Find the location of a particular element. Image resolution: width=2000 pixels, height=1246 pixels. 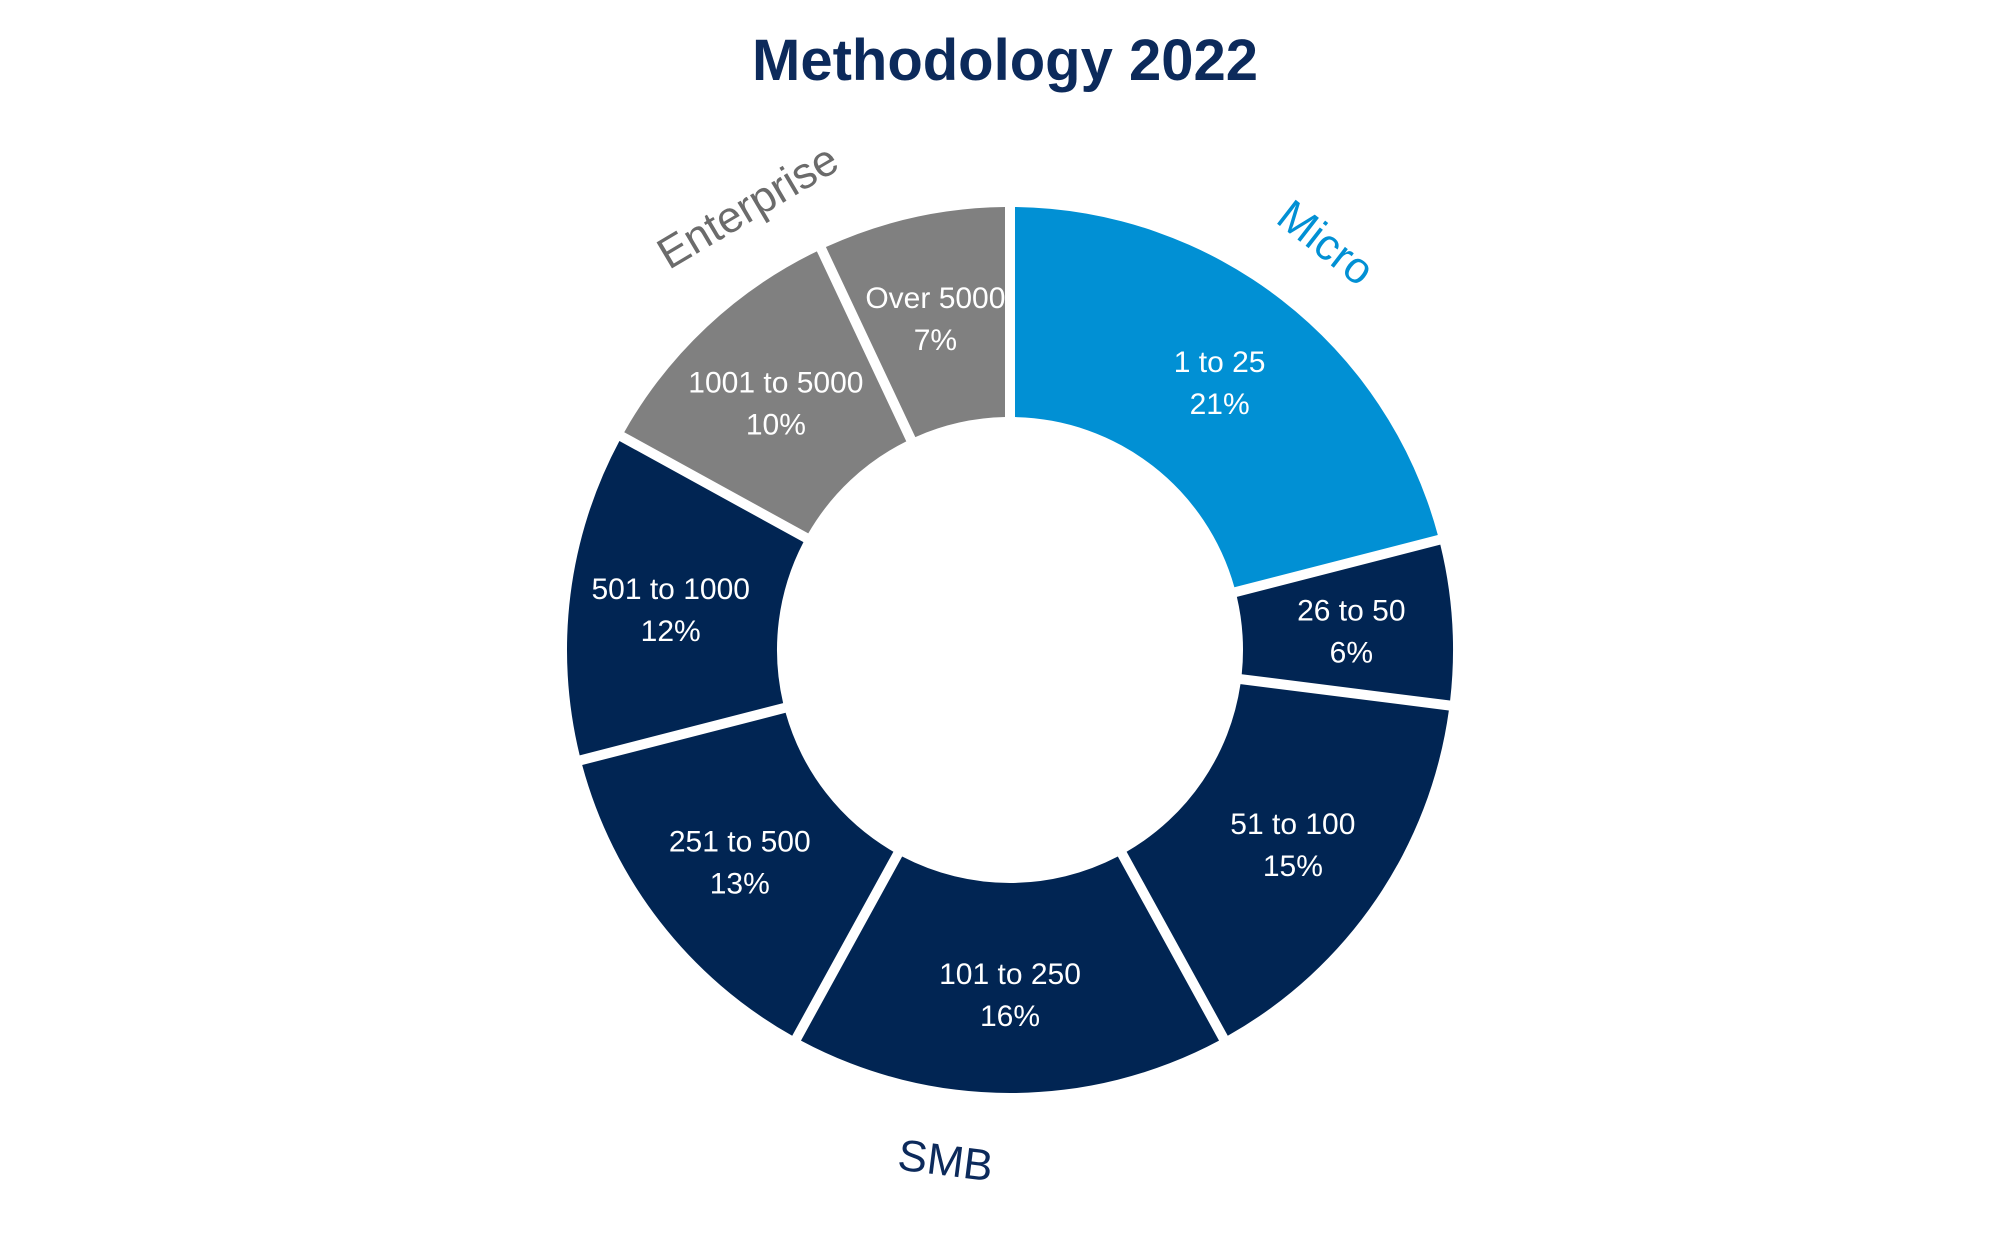

slice-value-label: 15% is located at coordinates (1293, 866).